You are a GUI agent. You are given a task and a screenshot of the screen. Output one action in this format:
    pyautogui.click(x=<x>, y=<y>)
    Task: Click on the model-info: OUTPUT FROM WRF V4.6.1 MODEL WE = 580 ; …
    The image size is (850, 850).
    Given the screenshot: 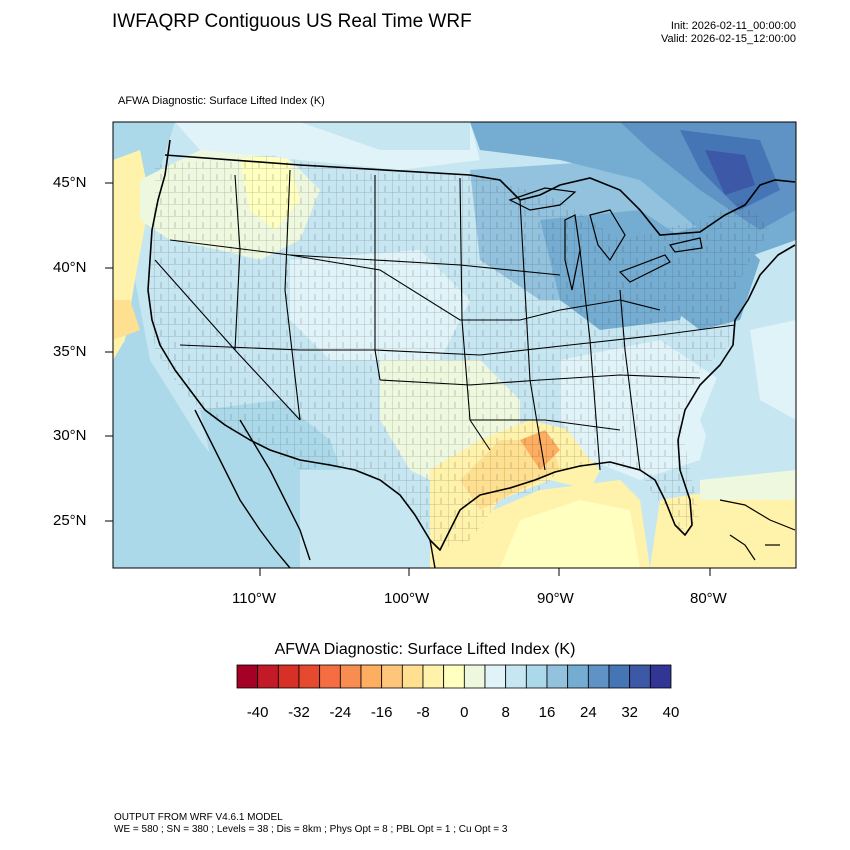 What is the action you would take?
    pyautogui.click(x=310, y=824)
    